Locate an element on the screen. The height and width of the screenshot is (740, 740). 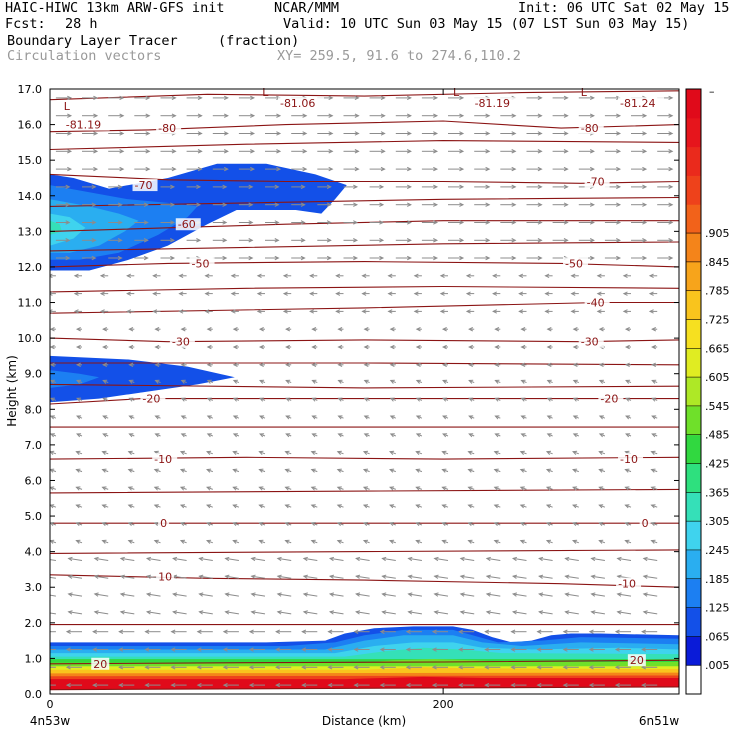
y-tick-label: 11.0 is located at coordinates (30, 303).